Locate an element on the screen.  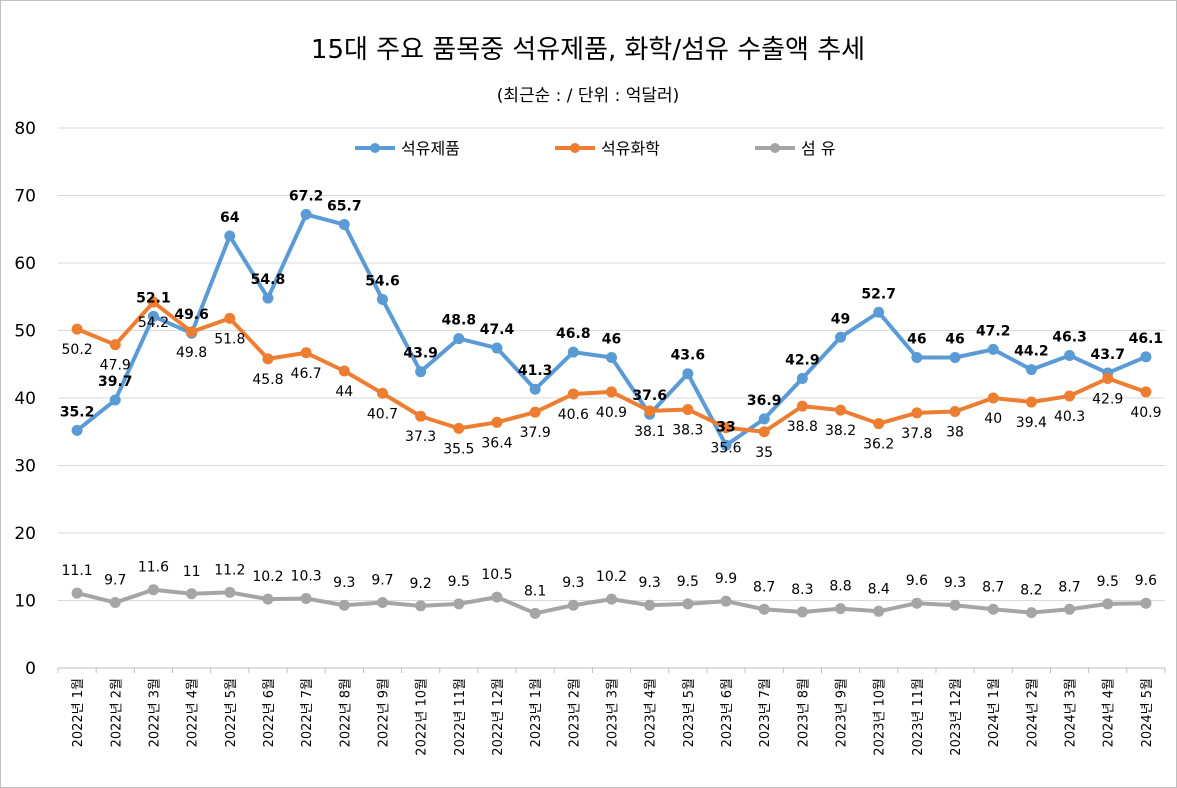
data-label: 49.6 is located at coordinates (191, 315).